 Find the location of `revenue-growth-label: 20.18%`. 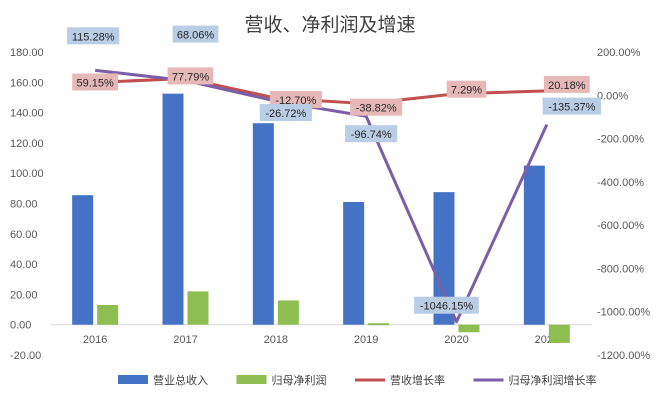

revenue-growth-label: 20.18% is located at coordinates (566, 84).